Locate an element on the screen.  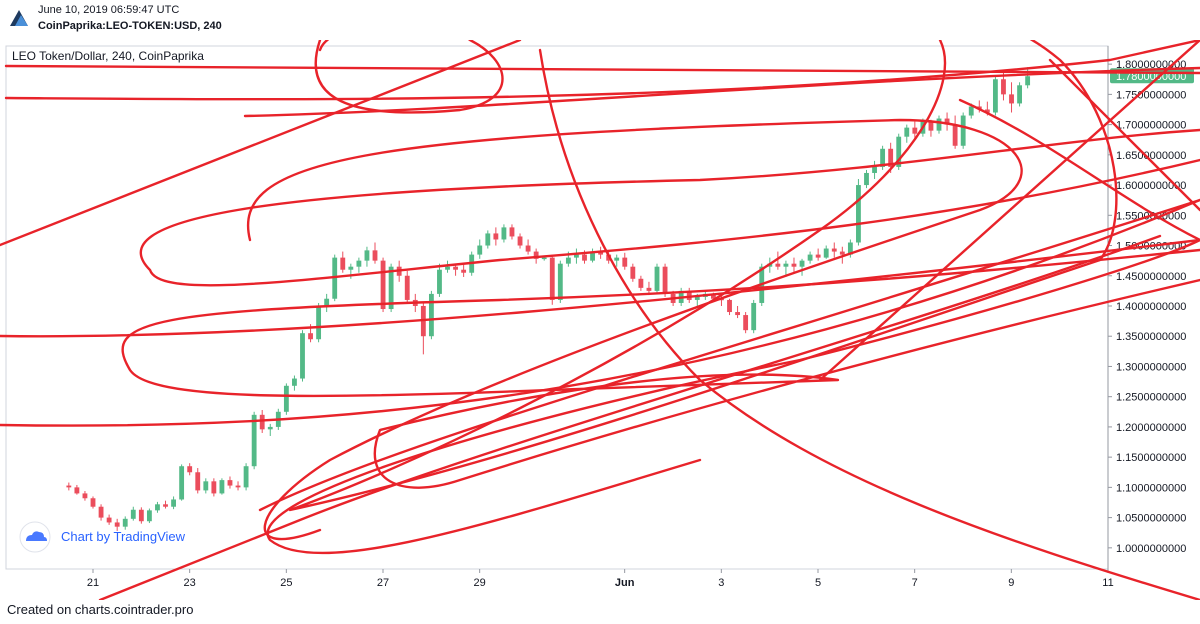
price-tick-label: 1.3500000000 is located at coordinates (1151, 337).